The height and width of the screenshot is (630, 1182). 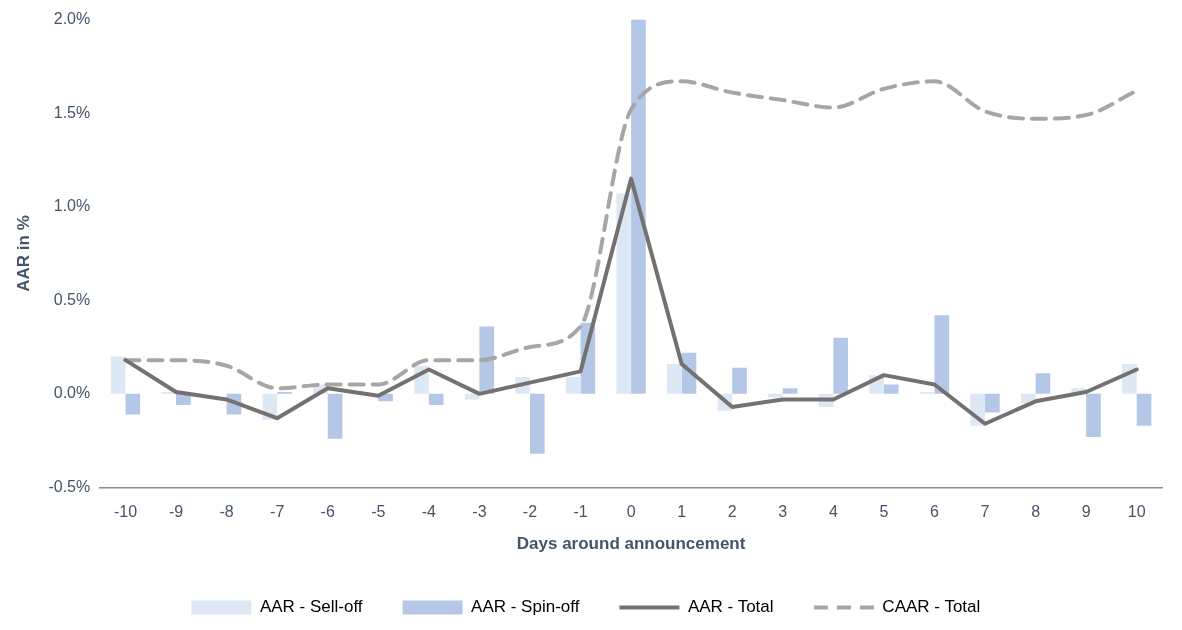 What do you see at coordinates (580, 512) in the screenshot?
I see `x-tick-label: -1` at bounding box center [580, 512].